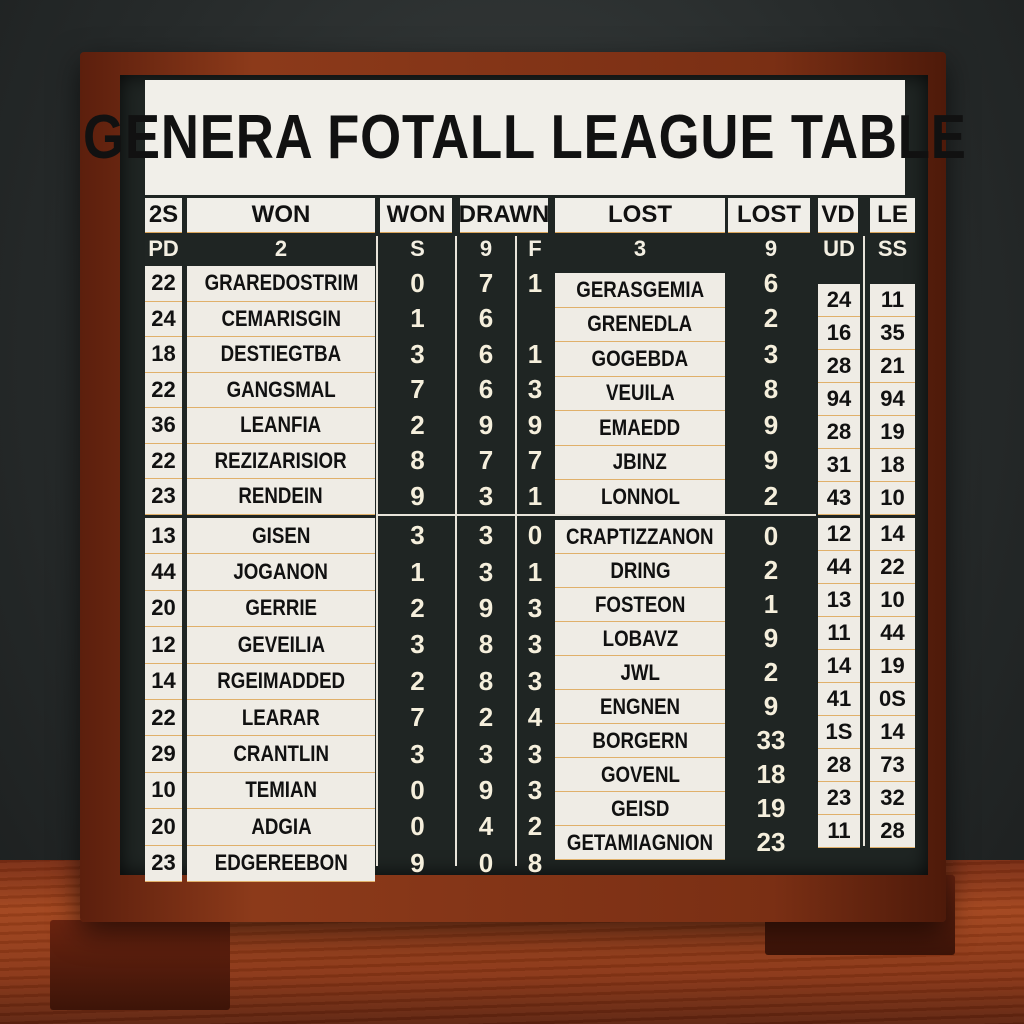 The width and height of the screenshot is (1024, 1024). I want to click on team2-cell: DRING, so click(640, 571).